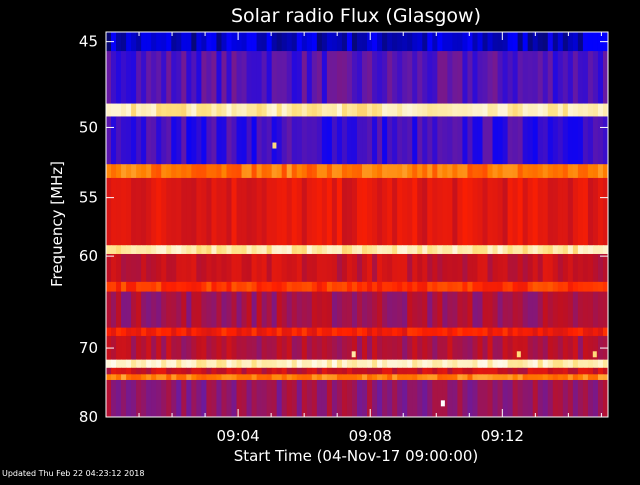  What do you see at coordinates (370, 436) in the screenshot?
I see `x-tick-label: 09:08` at bounding box center [370, 436].